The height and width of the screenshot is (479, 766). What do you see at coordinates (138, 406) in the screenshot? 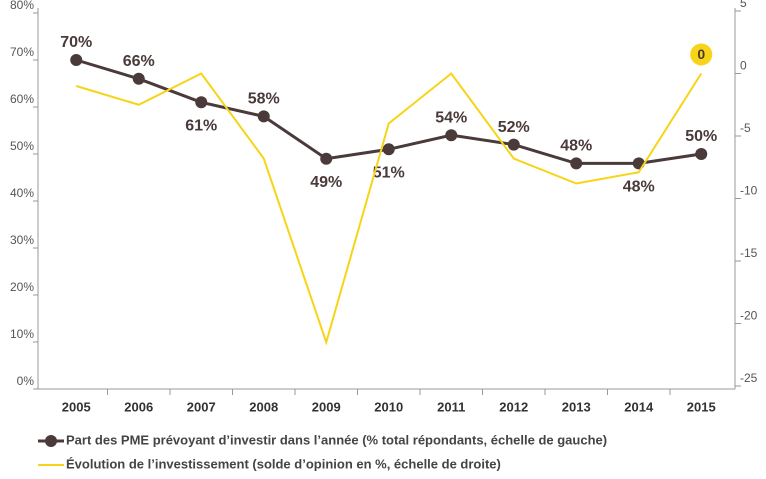
I see `x-tick-label: 2006` at bounding box center [138, 406].